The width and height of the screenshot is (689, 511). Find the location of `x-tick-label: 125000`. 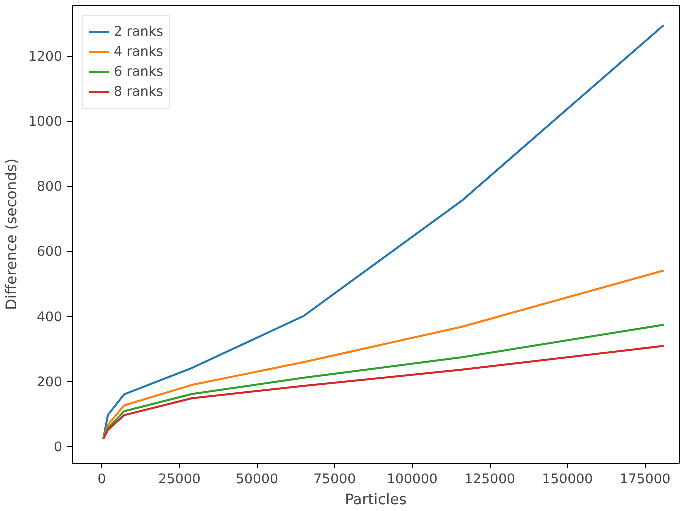

x-tick-label: 125000 is located at coordinates (490, 480).